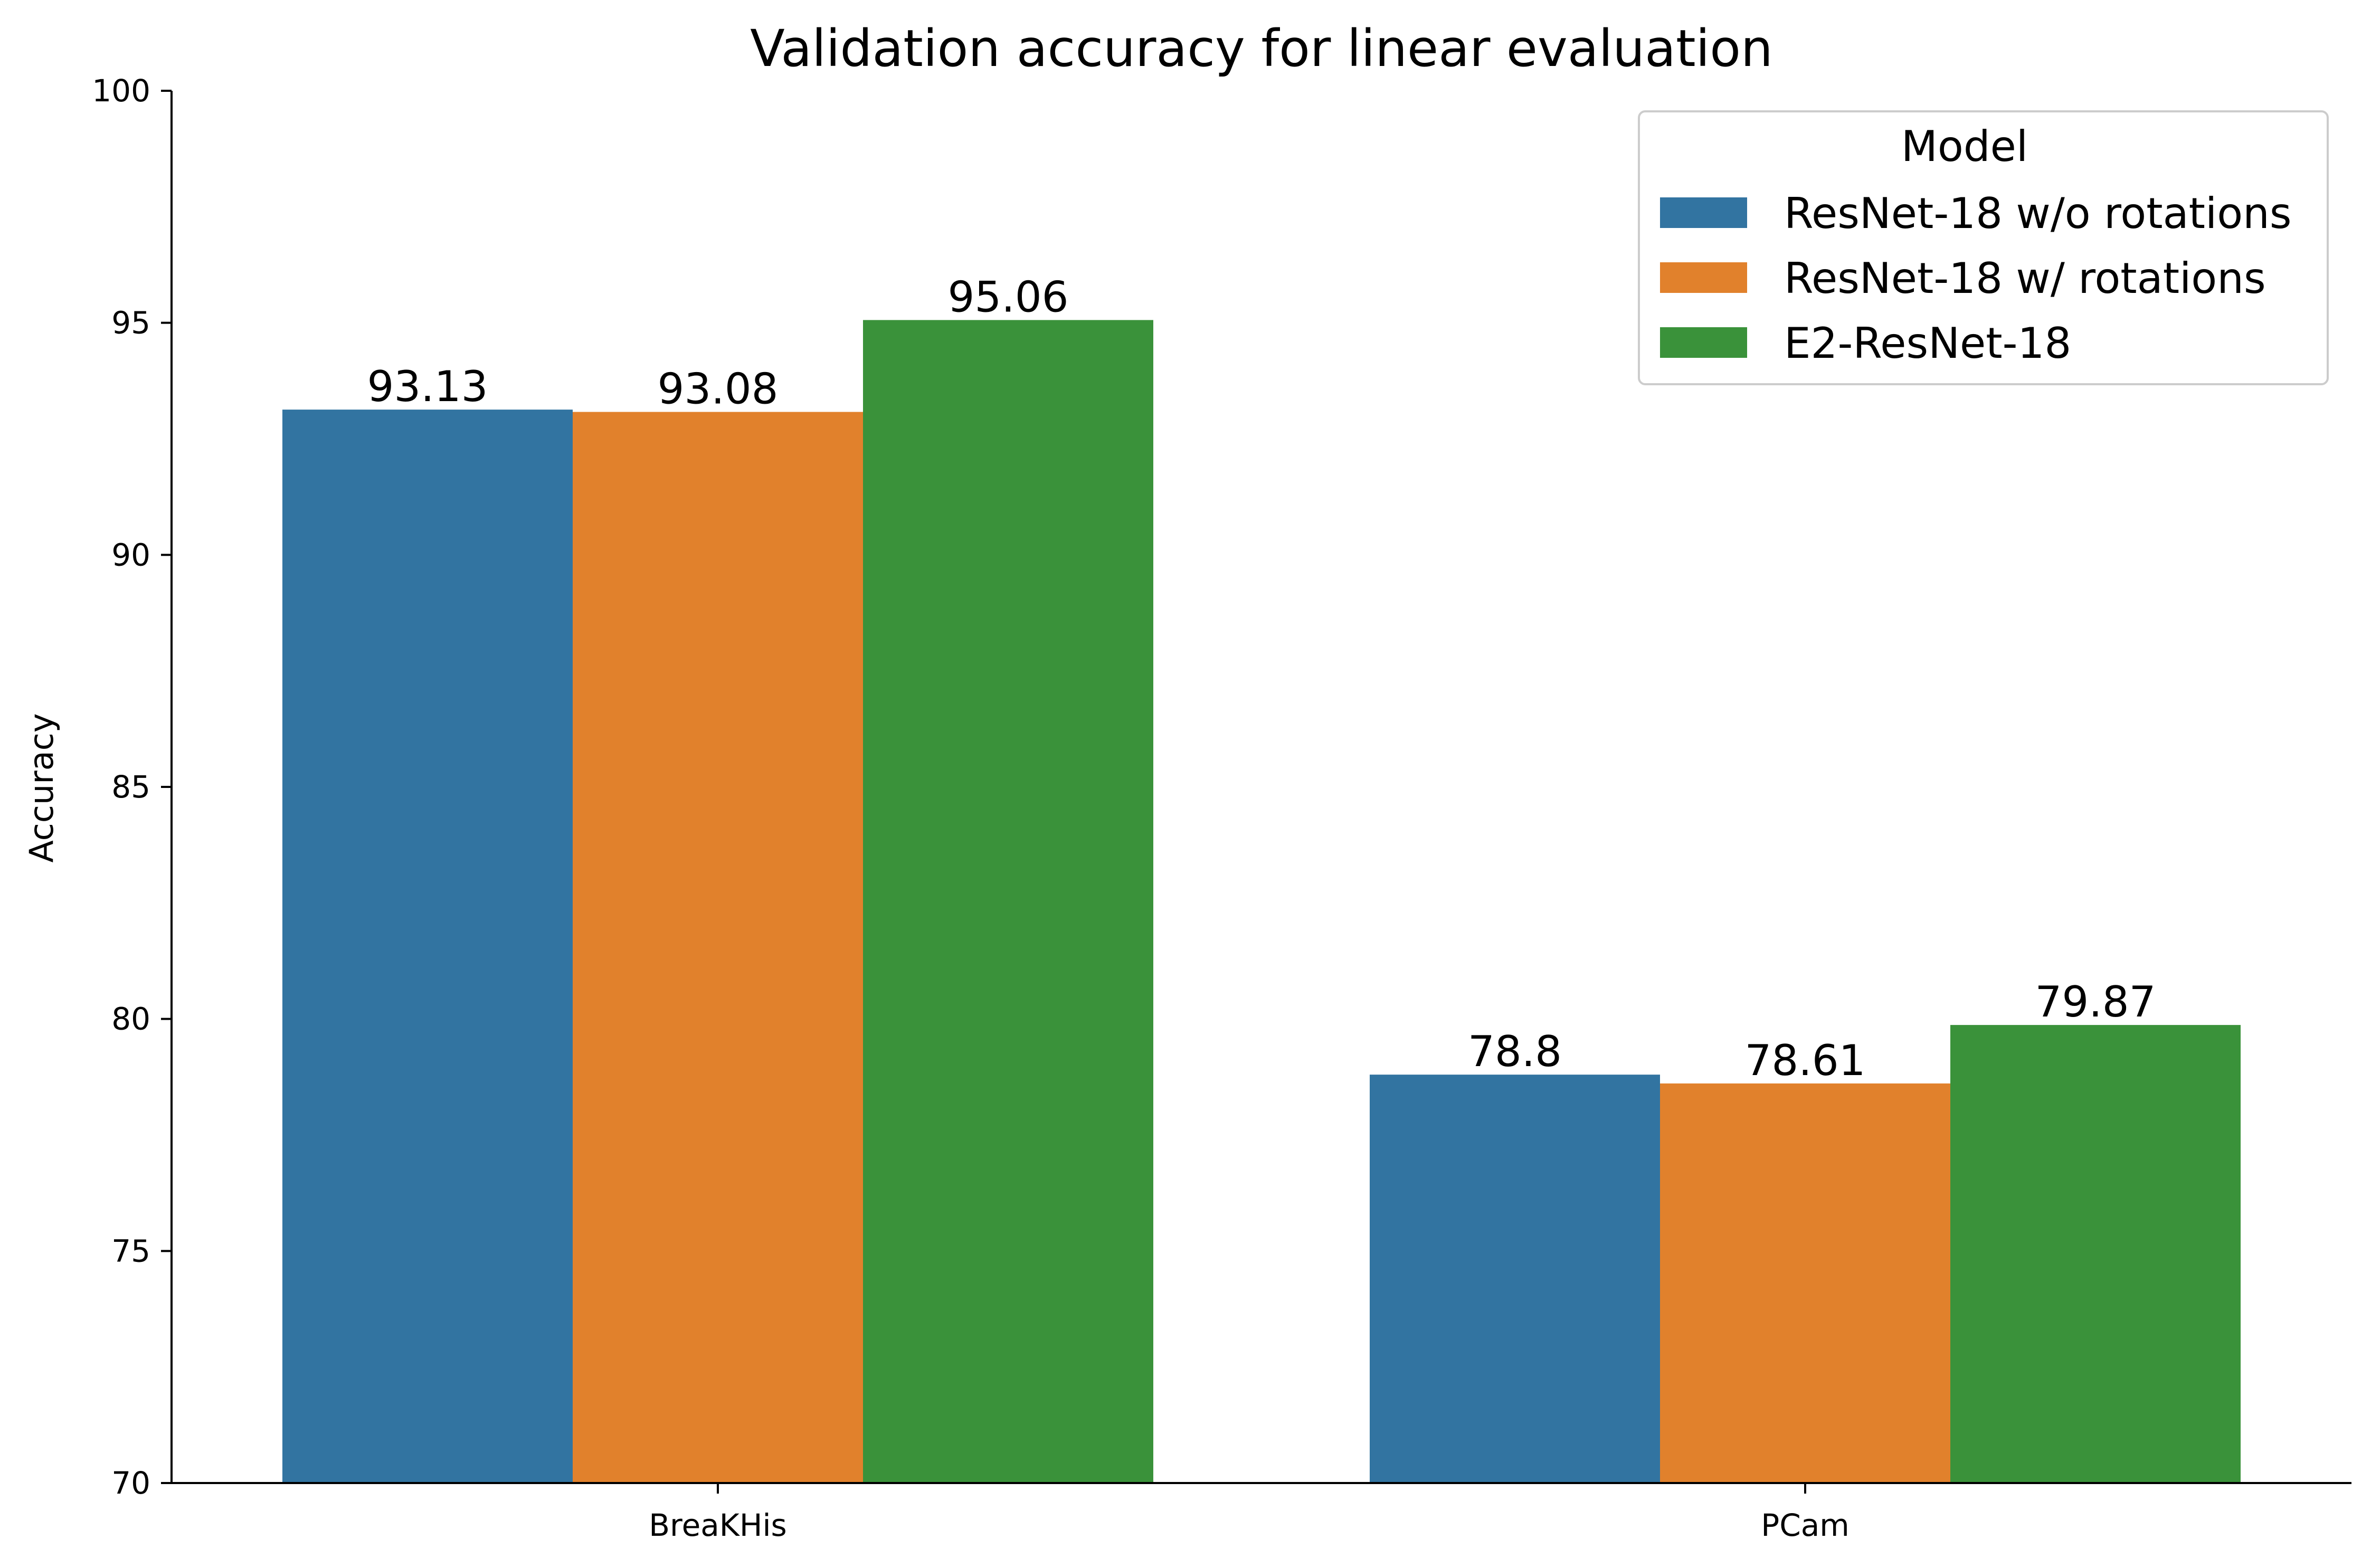  What do you see at coordinates (130, 555) in the screenshot?
I see `y-tick-label: 90` at bounding box center [130, 555].